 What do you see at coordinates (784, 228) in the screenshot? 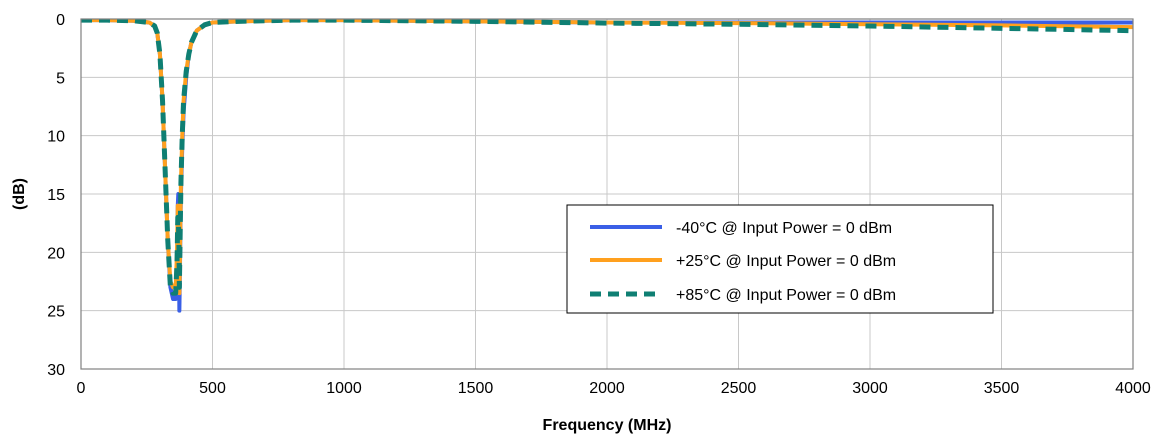
I see `legend-label-minus40: -40°C @ Input Power = 0 dBm` at bounding box center [784, 228].